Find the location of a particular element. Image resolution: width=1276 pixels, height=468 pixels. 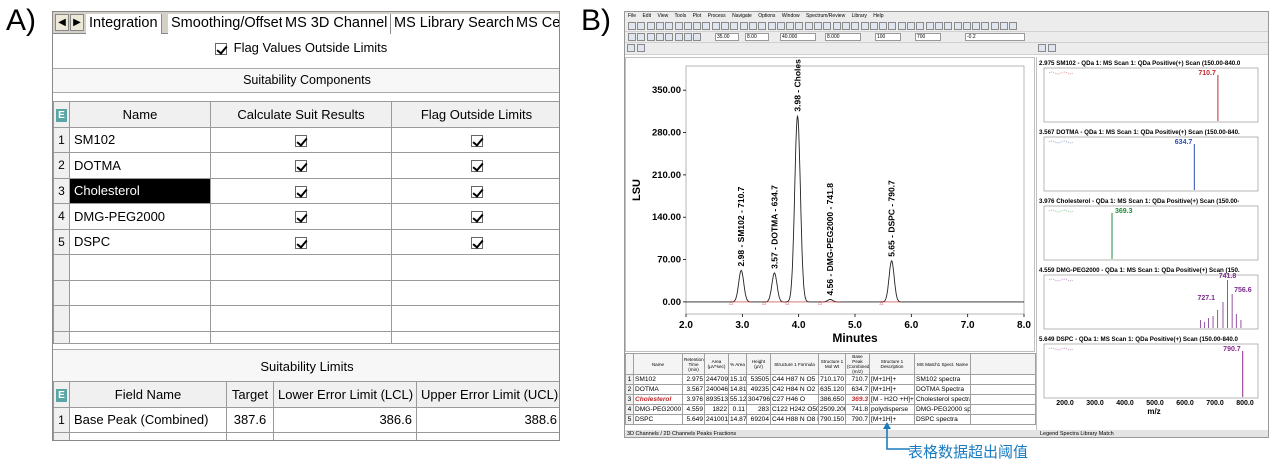

column-header-flag: Flag Outside Limits is located at coordinates (475, 114).